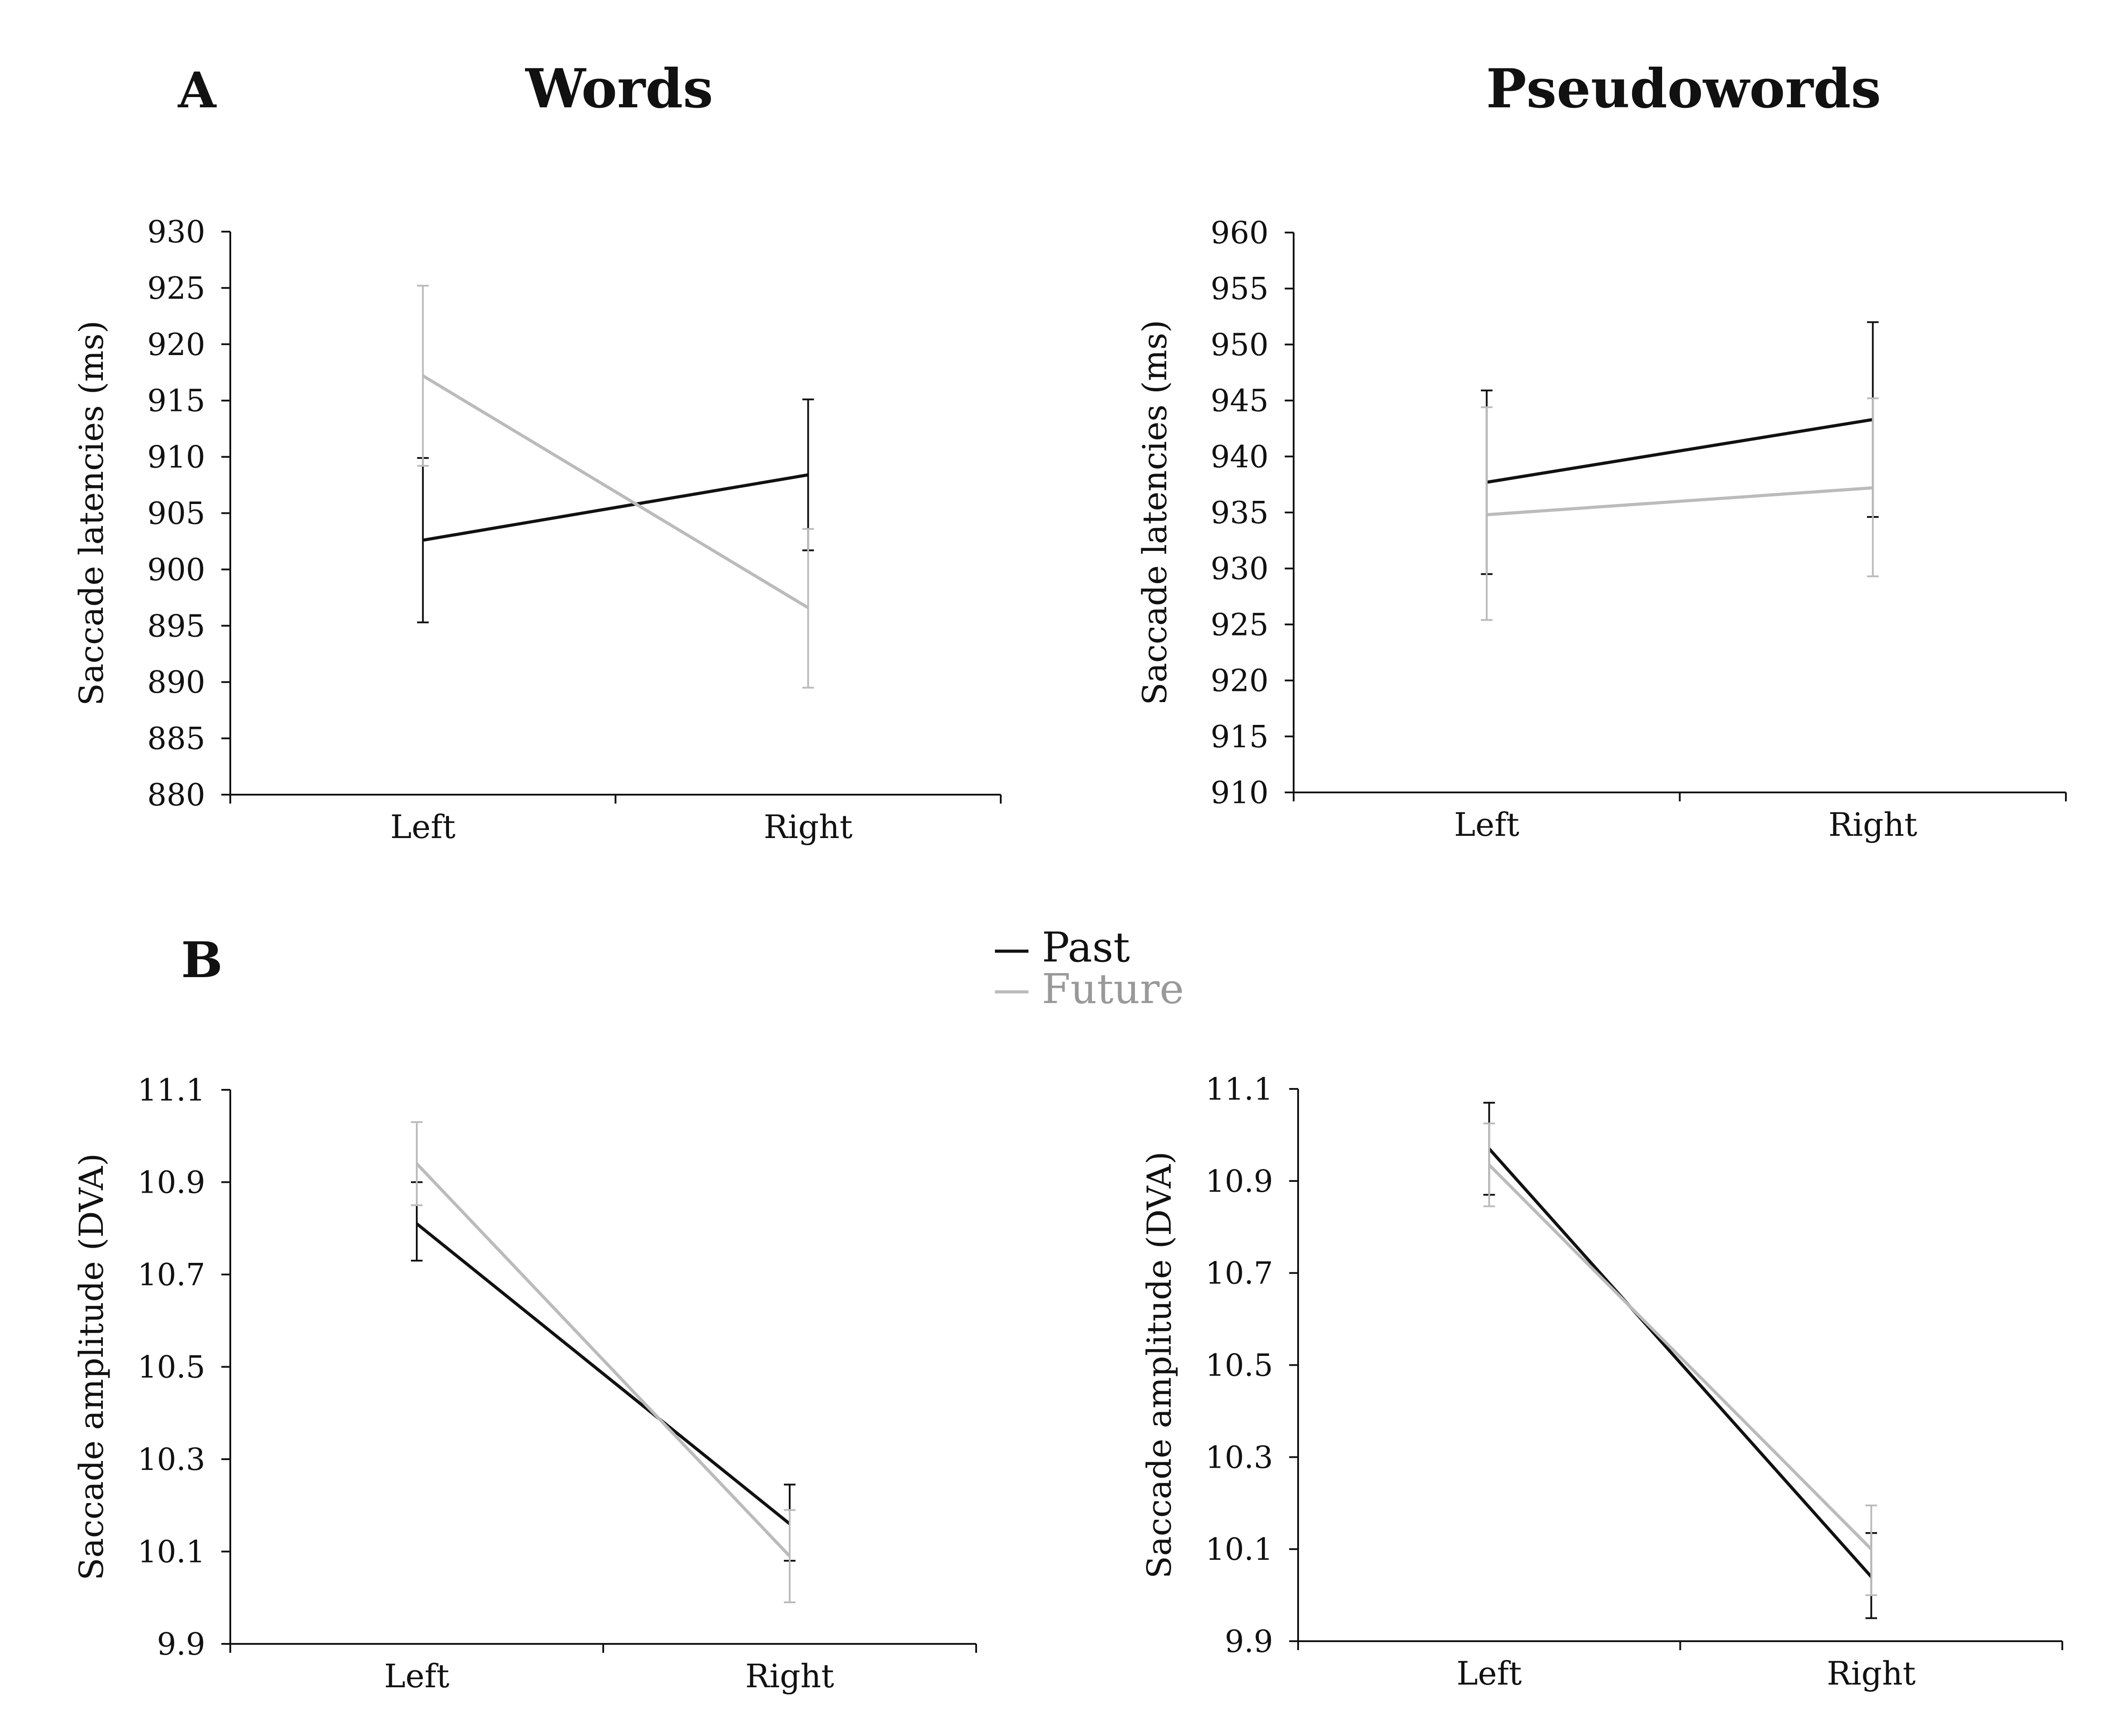 This screenshot has height=1736, width=2103. Describe the element at coordinates (1239, 233) in the screenshot. I see `y-tick-label: 960` at that location.